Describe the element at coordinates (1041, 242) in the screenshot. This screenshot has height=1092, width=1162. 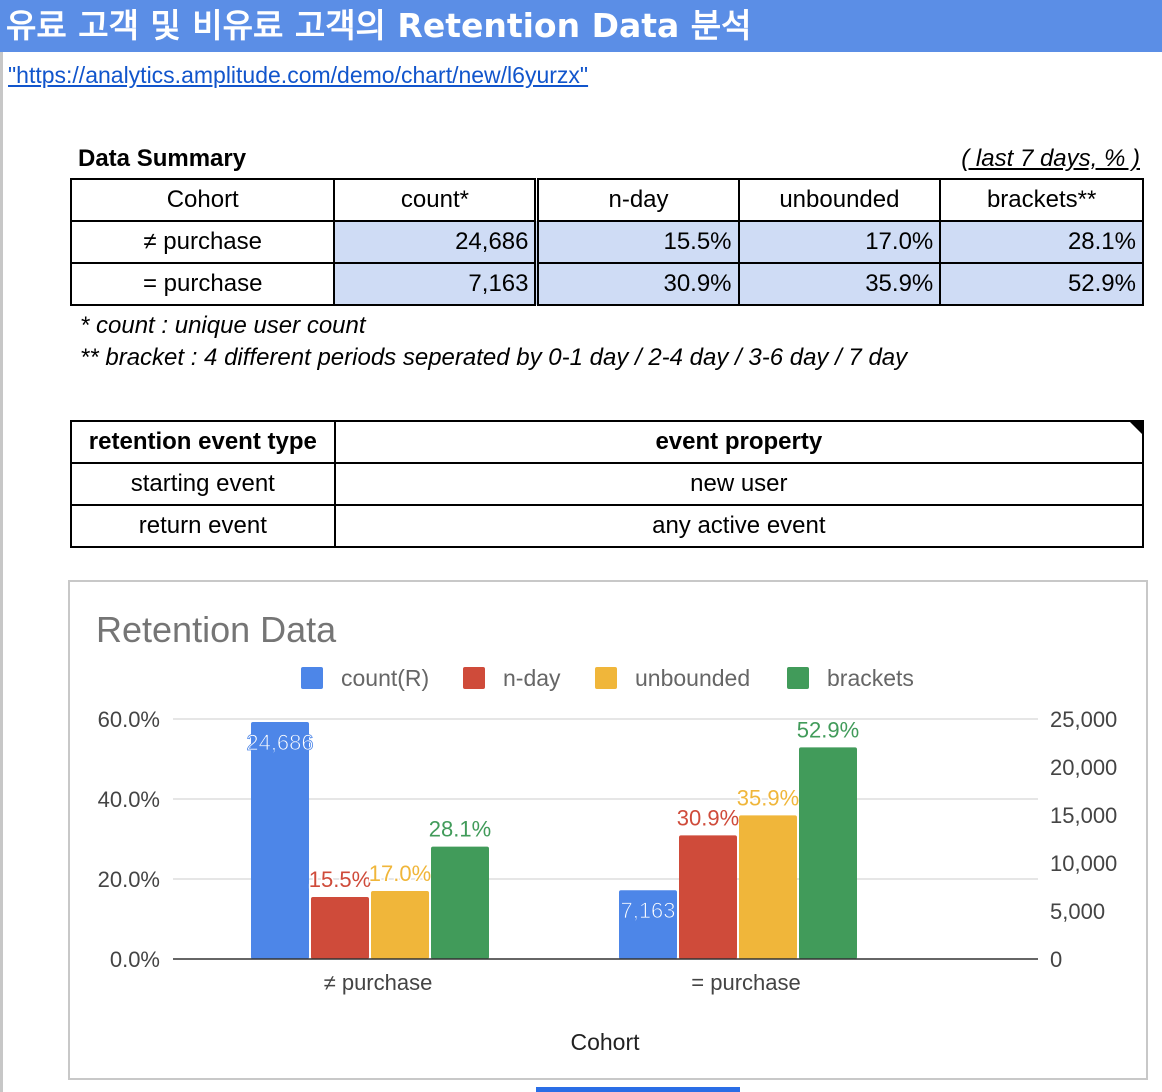
I see `cell-brackets: 28.1%` at that location.